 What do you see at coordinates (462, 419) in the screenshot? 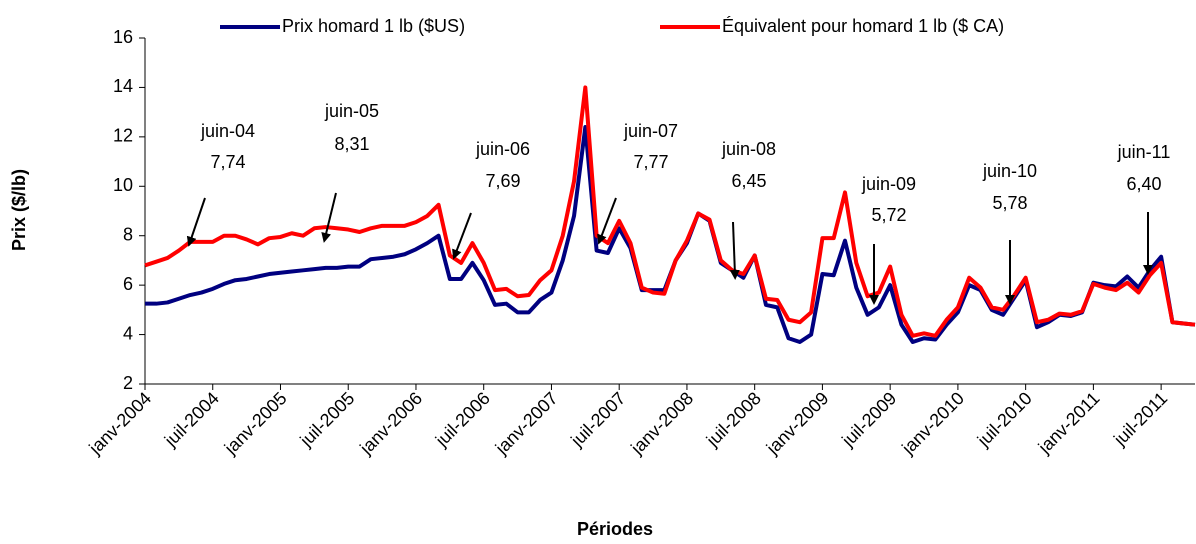
I see `x-tick-label: juil-2006` at bounding box center [462, 419].